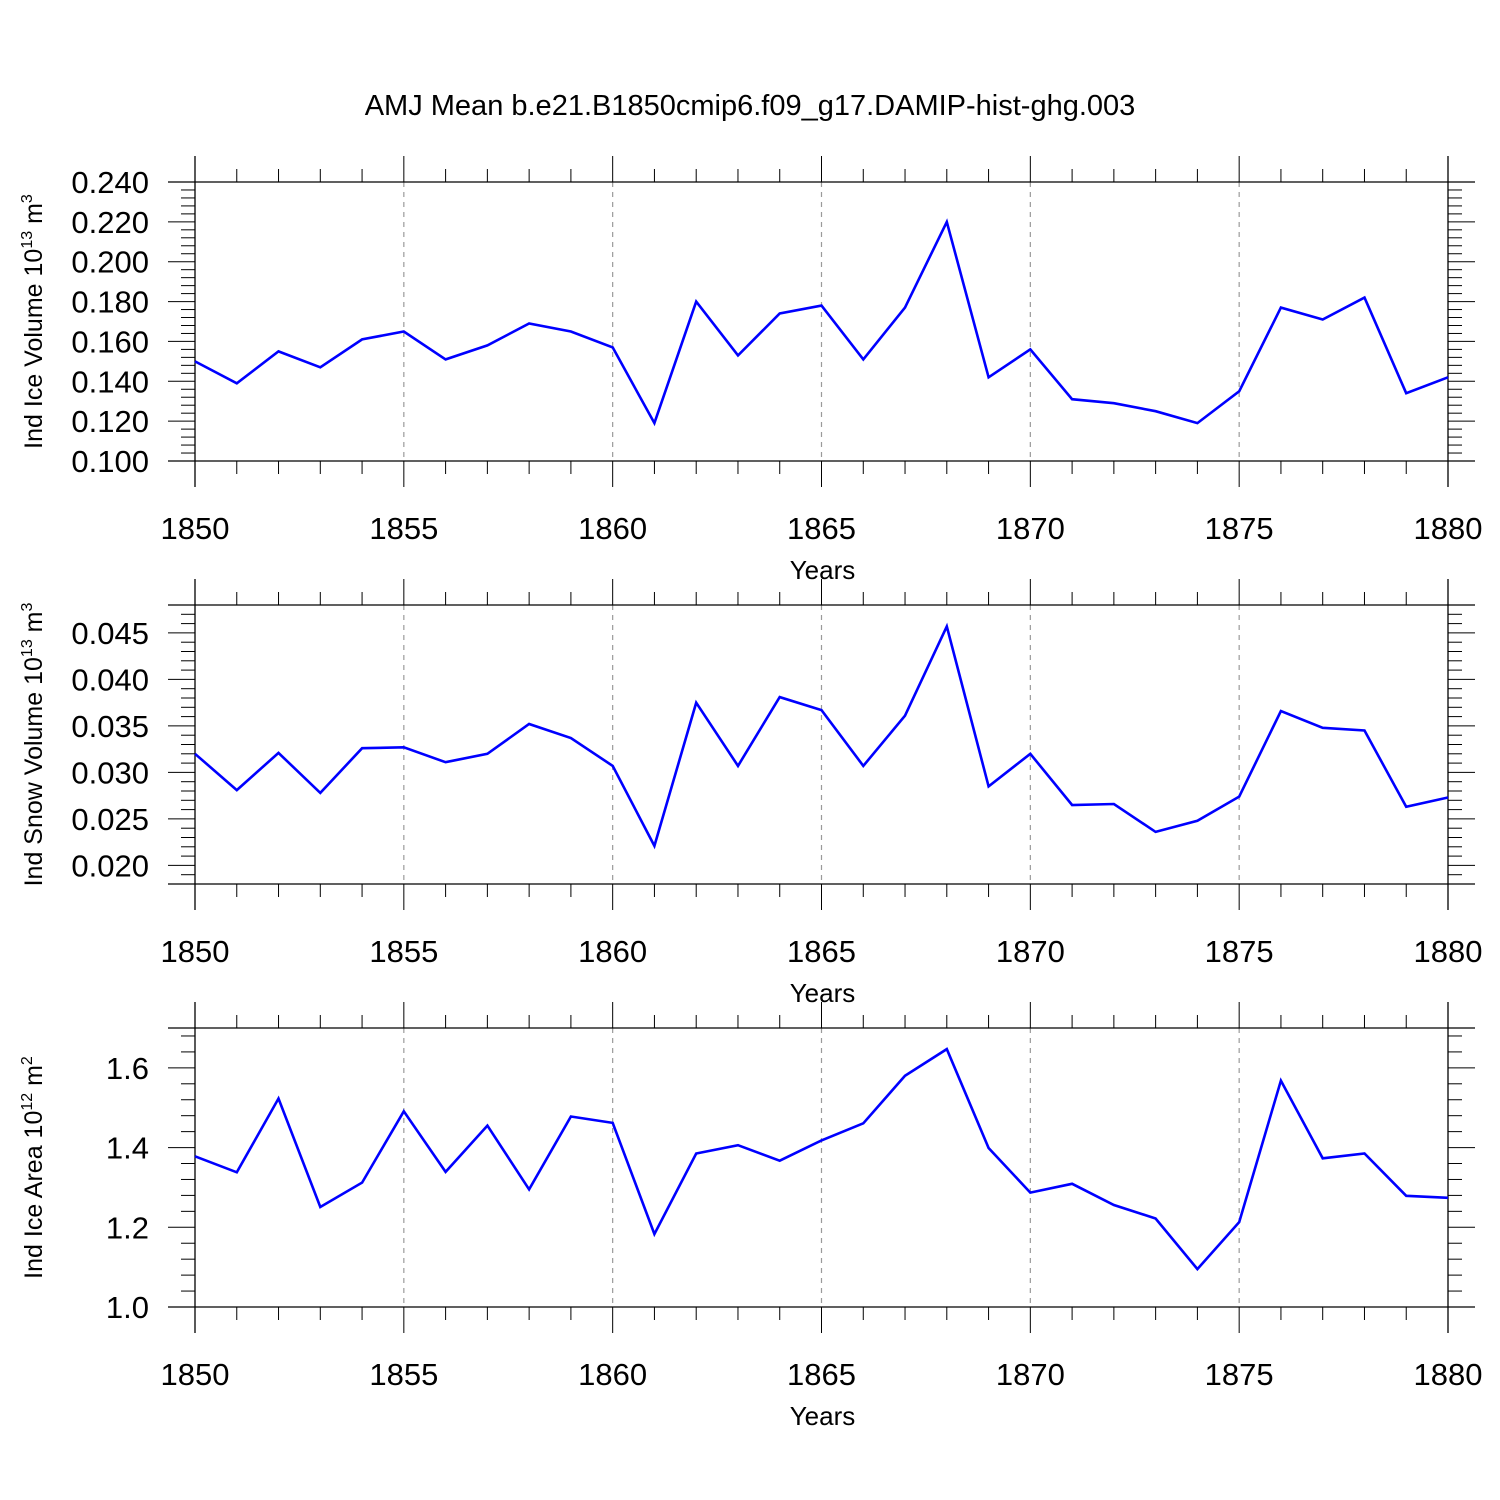 This screenshot has height=1500, width=1500. I want to click on y-tick-label: 0.020, so click(110, 865).